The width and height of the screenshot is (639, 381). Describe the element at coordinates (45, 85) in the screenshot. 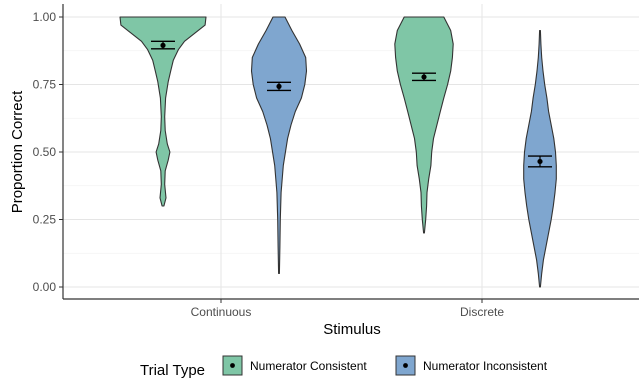

I see `y-tick-label: 0.75` at that location.